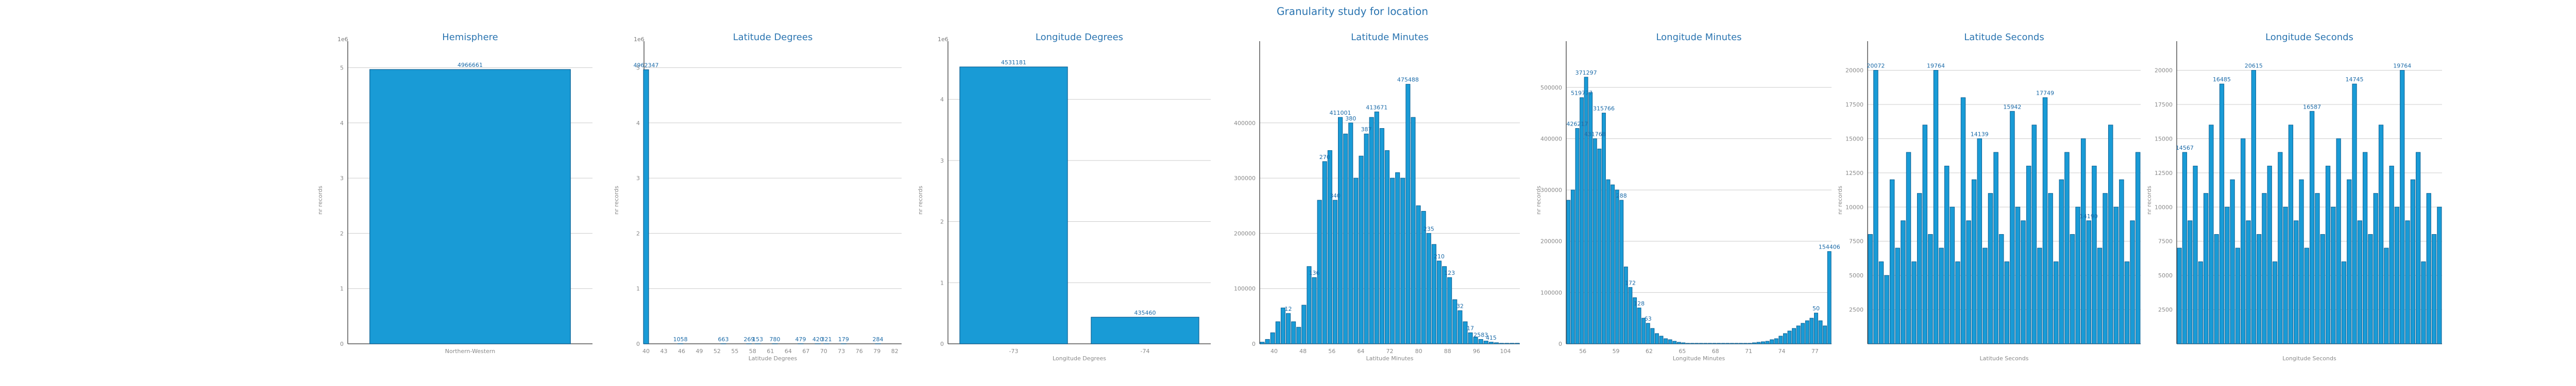 This screenshot has width=2576, height=386. I want to click on y-tick-label: 5, so click(342, 68).